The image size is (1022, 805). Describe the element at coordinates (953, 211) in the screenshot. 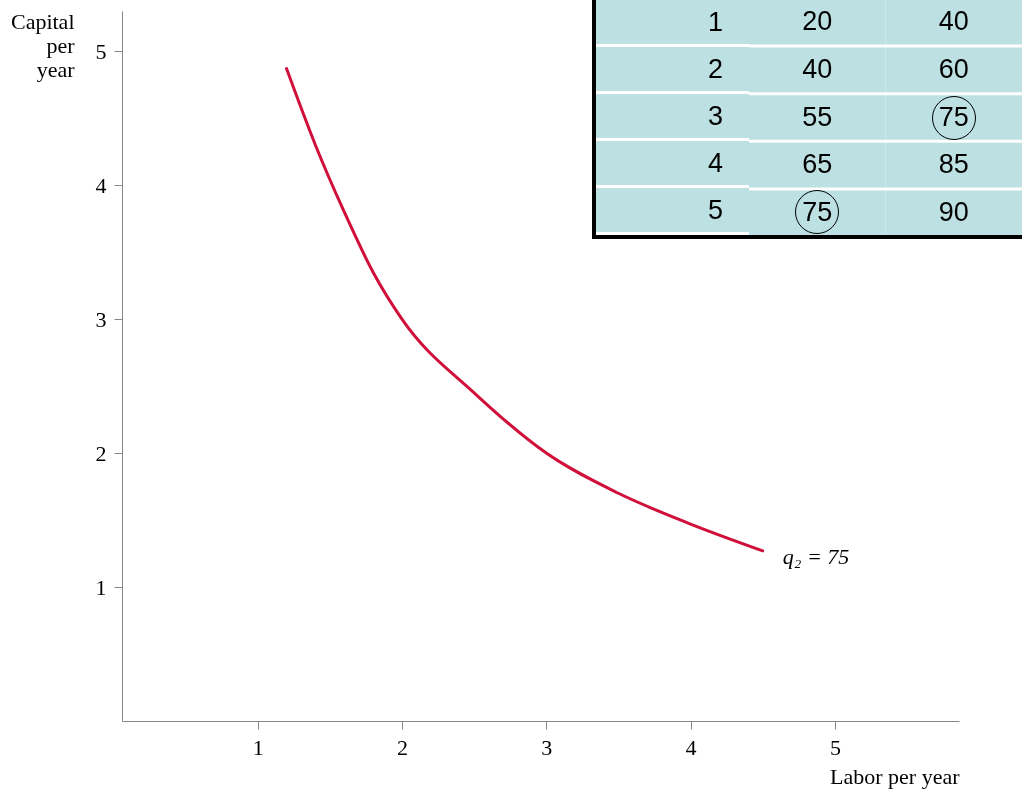

I see `data-label: 90` at that location.